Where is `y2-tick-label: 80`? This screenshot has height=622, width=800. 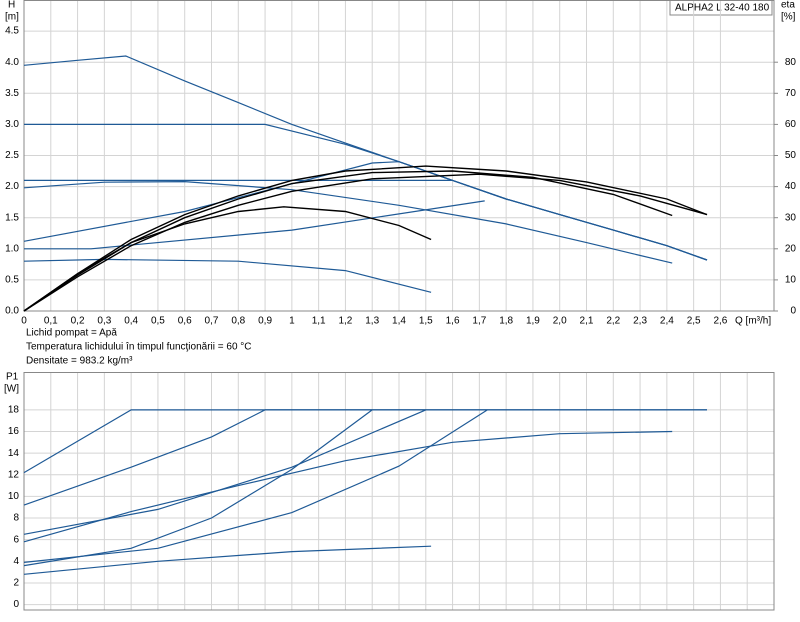 y2-tick-label: 80 is located at coordinates (791, 62).